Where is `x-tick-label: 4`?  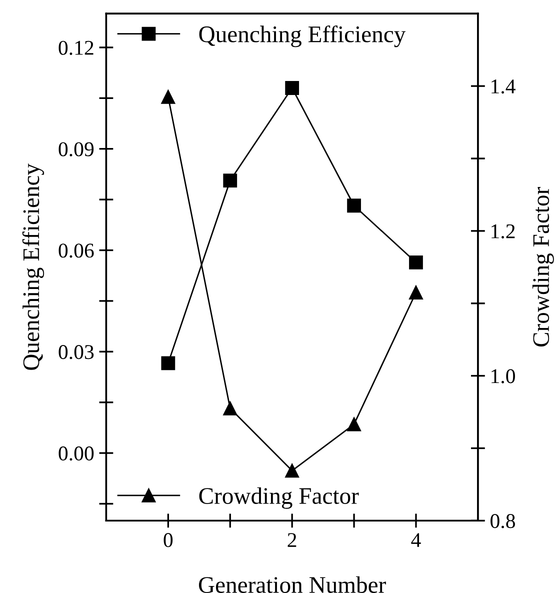 x-tick-label: 4 is located at coordinates (416, 540).